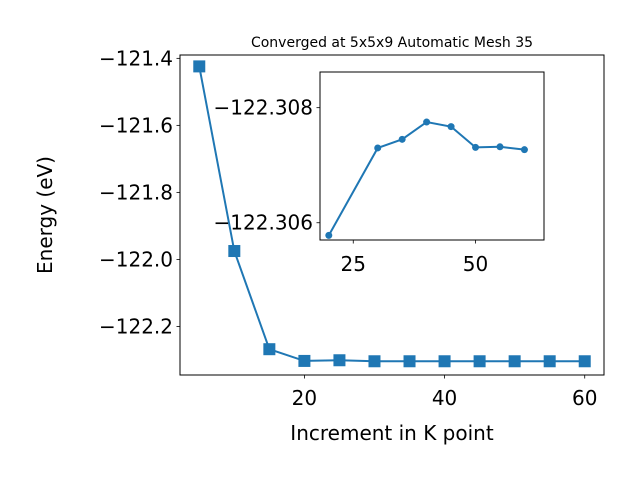  What do you see at coordinates (392, 433) in the screenshot?
I see `x-axis-label: Increment in K point` at bounding box center [392, 433].